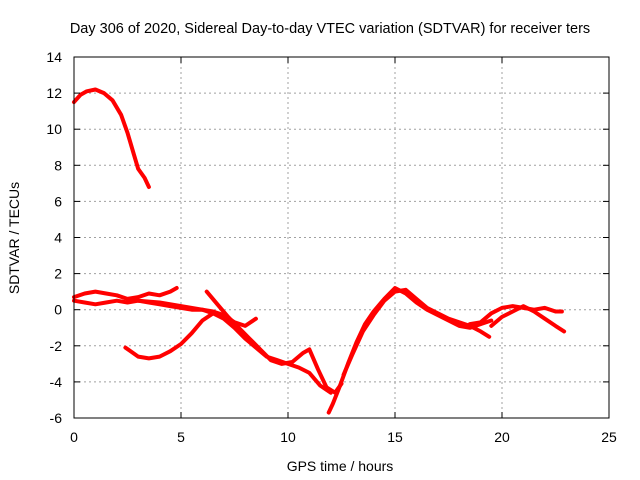  I want to click on x-tick-label: 20, so click(502, 437).